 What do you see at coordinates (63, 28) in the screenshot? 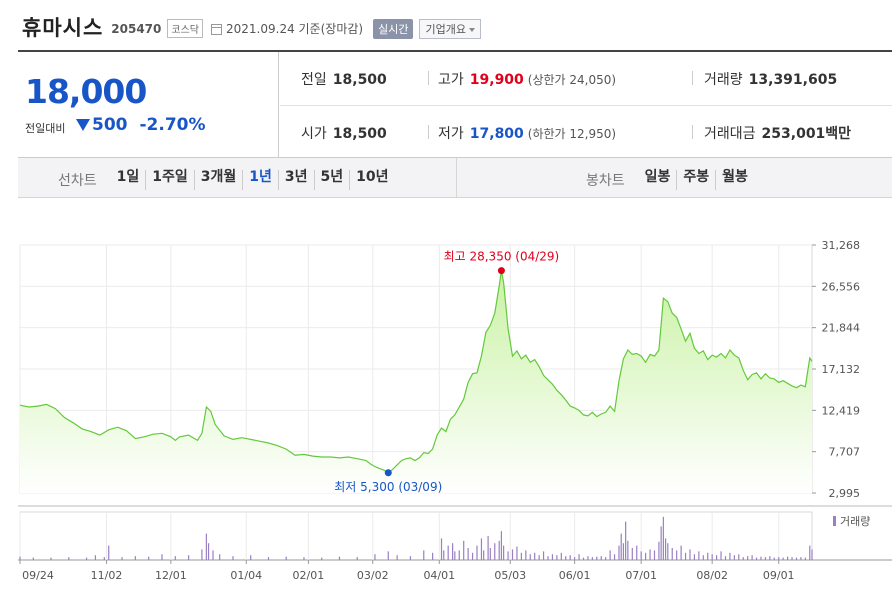
I see `stock-name: 휴마시스` at bounding box center [63, 28].